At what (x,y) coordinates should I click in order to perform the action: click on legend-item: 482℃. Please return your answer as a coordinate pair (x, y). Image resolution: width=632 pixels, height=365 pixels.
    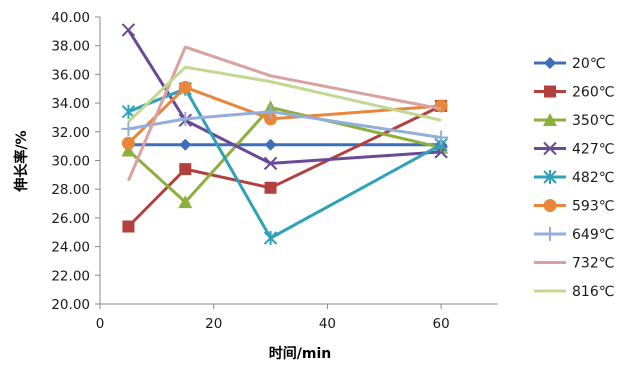
    Looking at the image, I should click on (574, 178).